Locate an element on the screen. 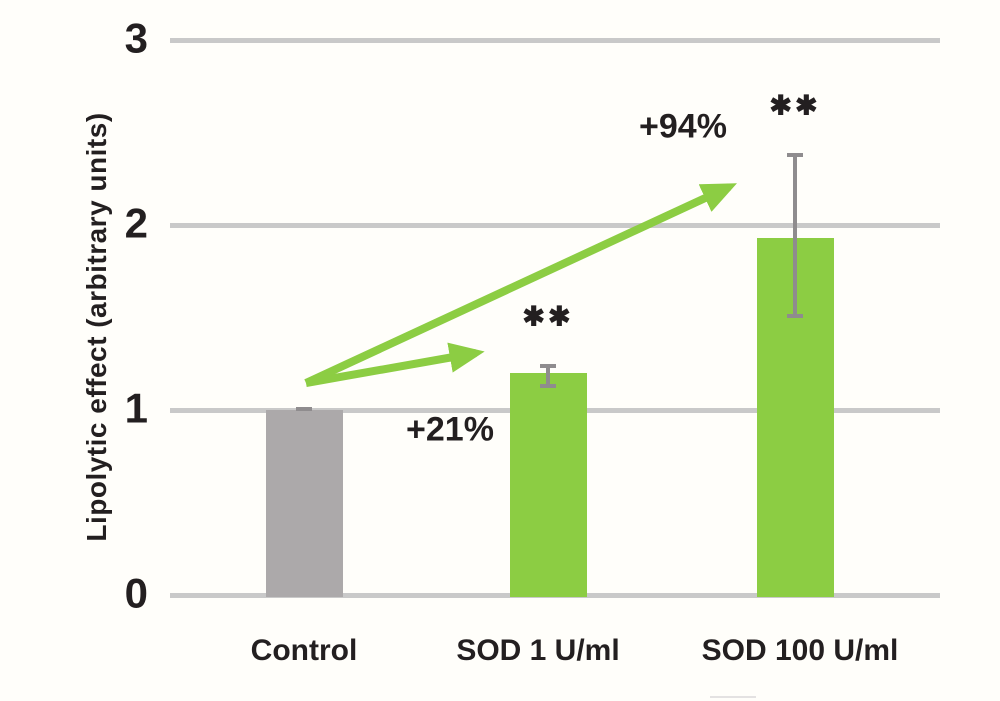 This screenshot has height=701, width=1000. percent-annotation: +21% is located at coordinates (450, 429).